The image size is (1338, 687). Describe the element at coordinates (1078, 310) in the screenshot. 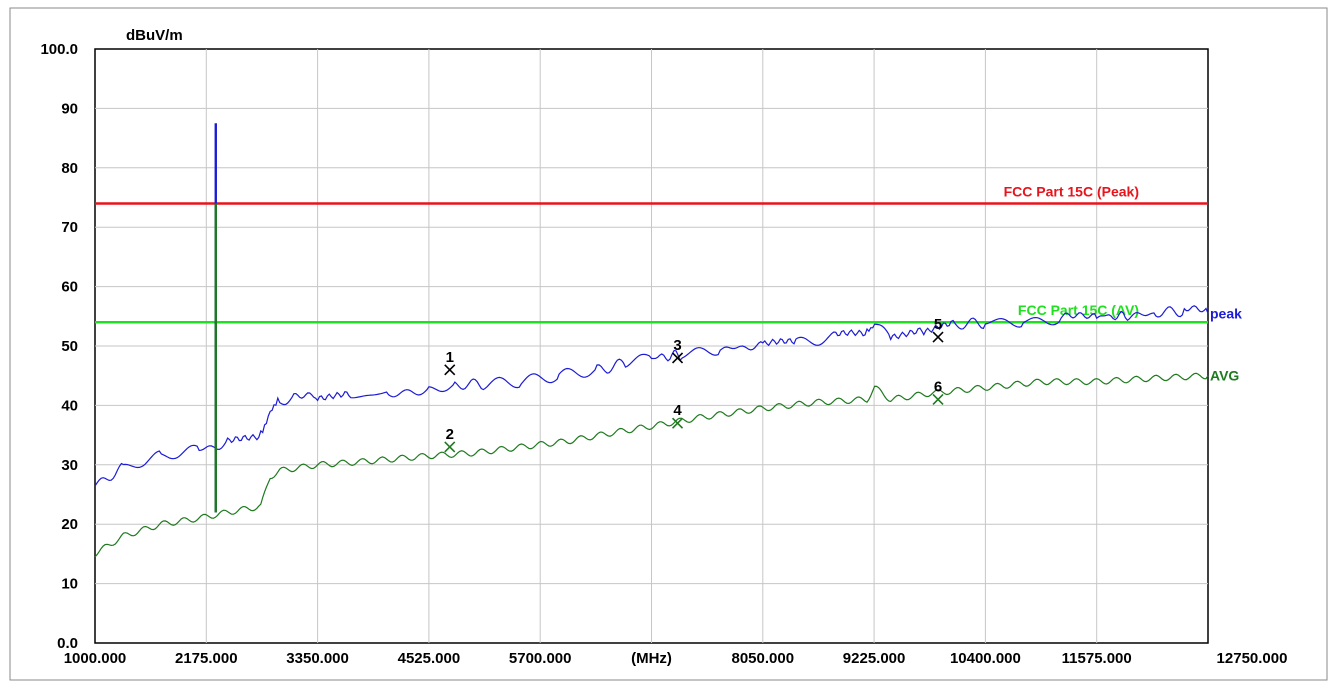

I see `limit-label: FCC Part 15C (AV)` at that location.